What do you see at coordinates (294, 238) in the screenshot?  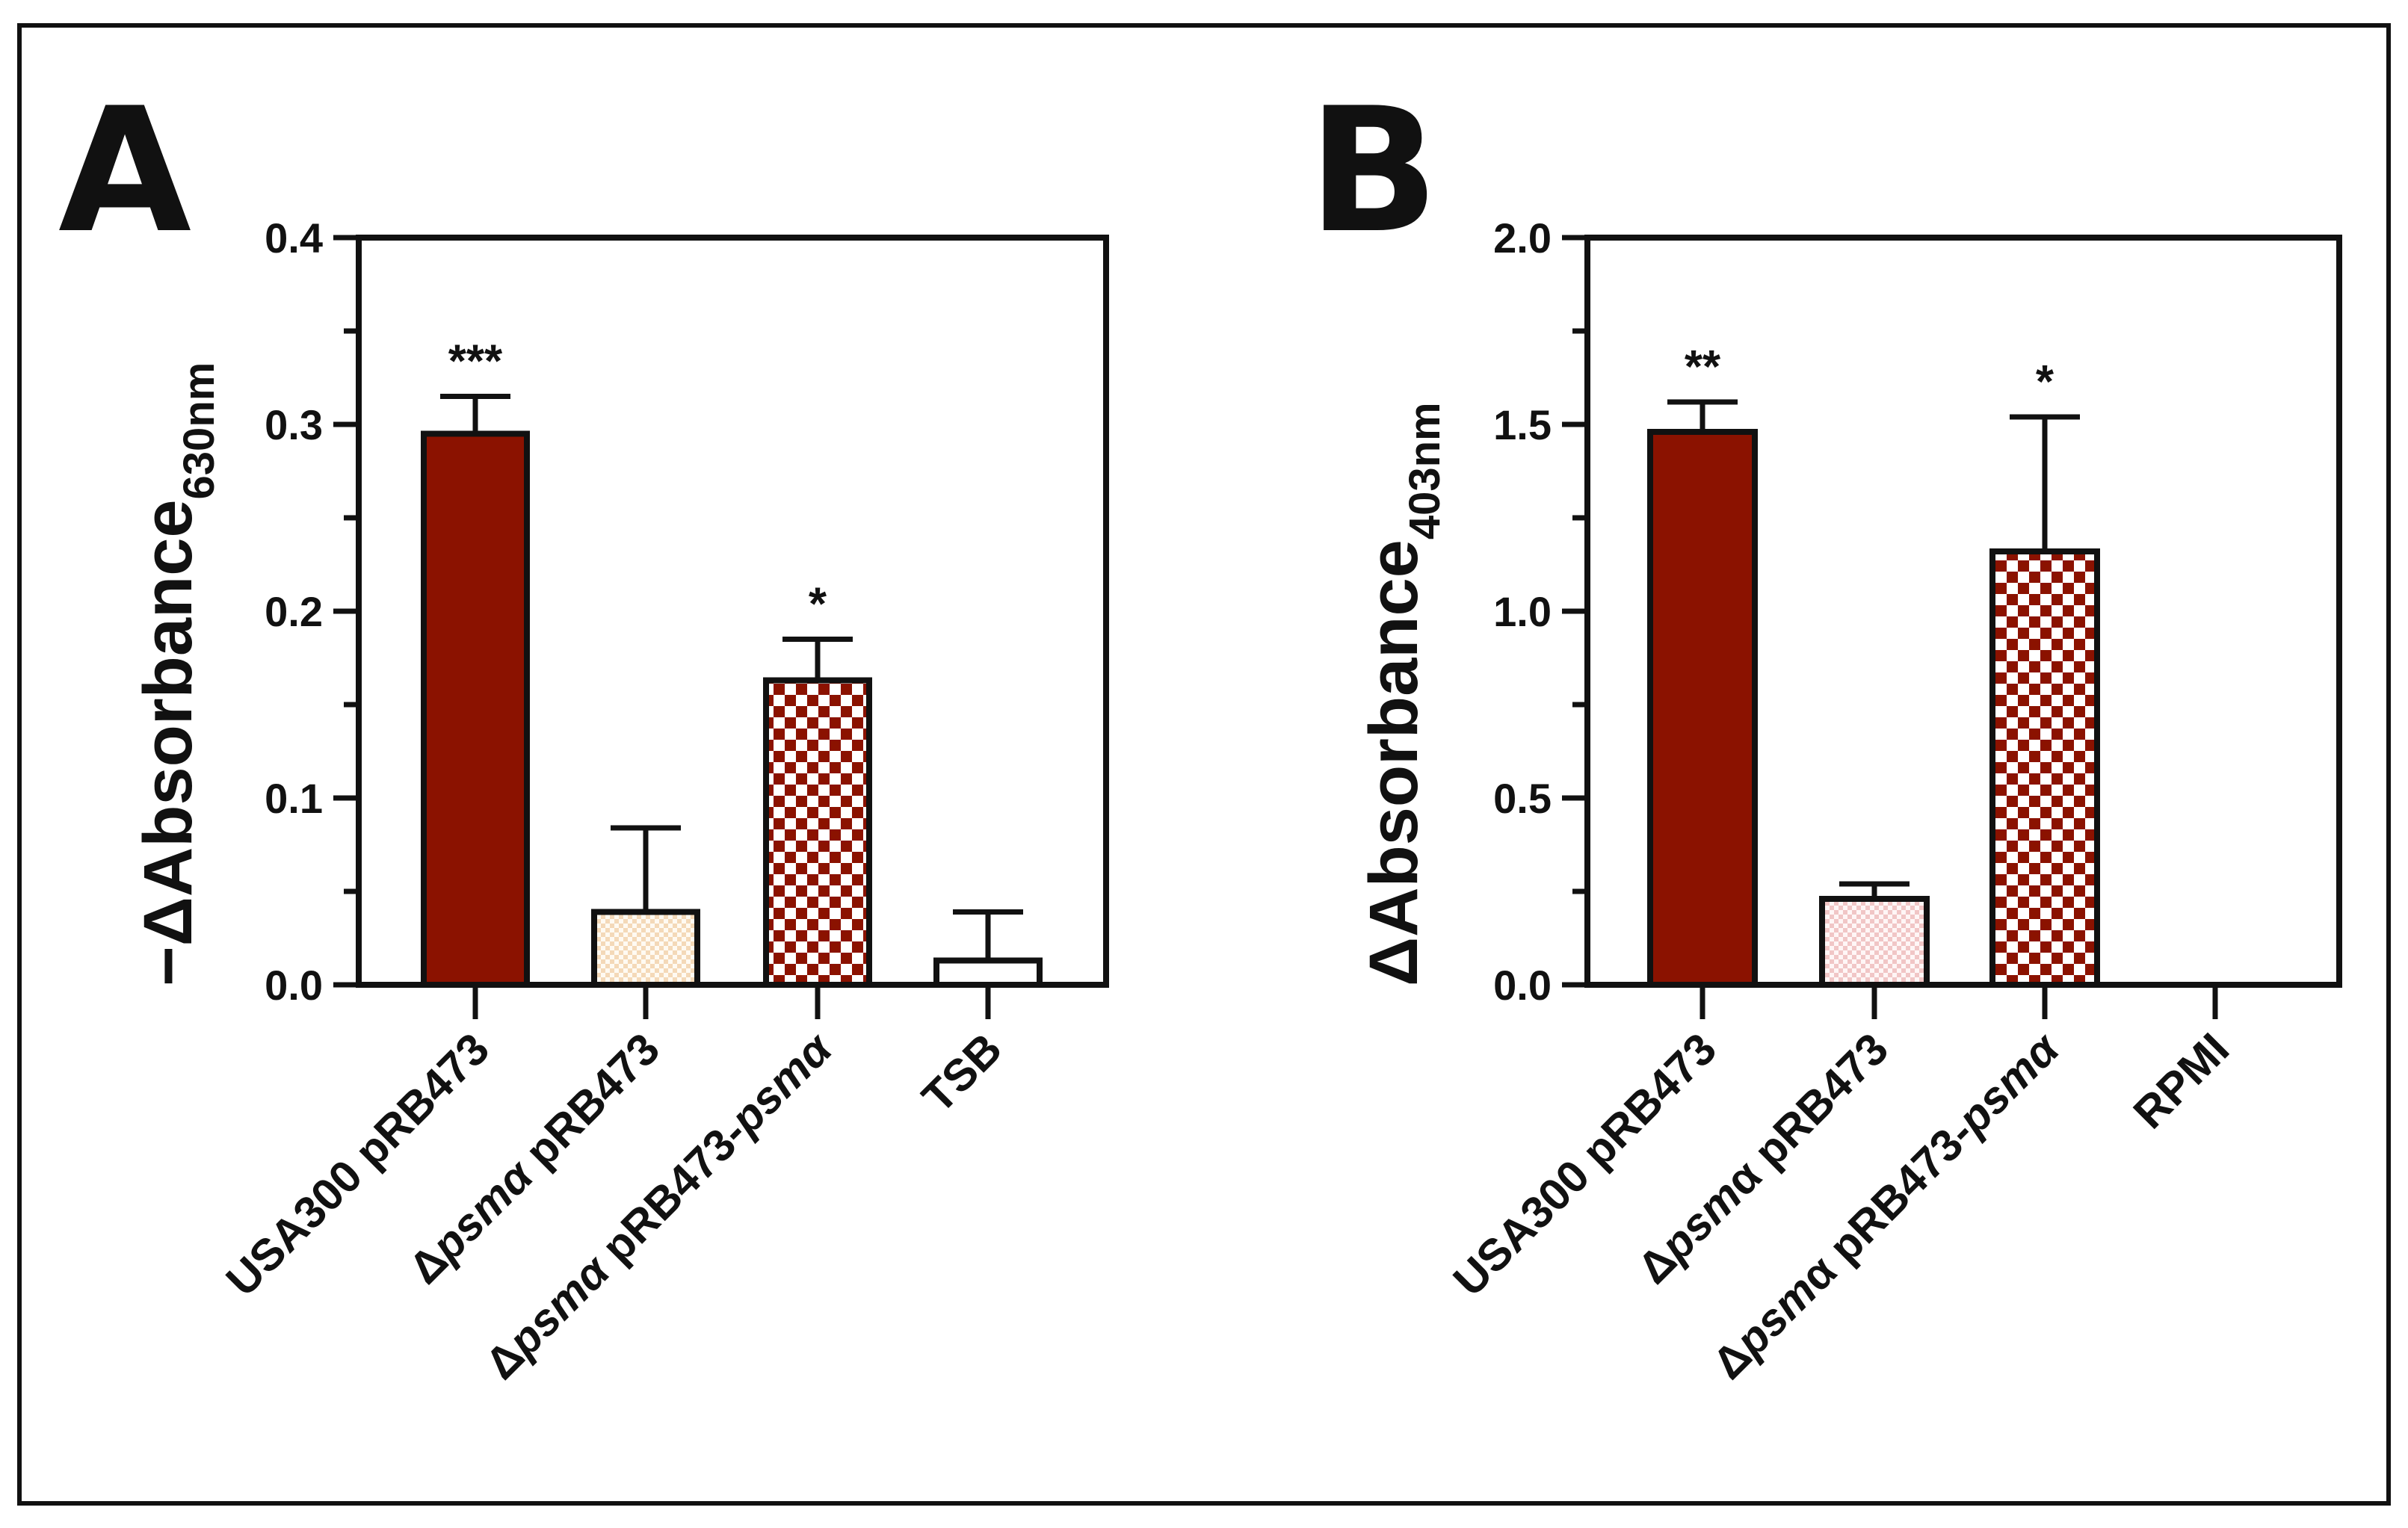 I see `panel-a-y-tick-label: 0.4` at bounding box center [294, 238].